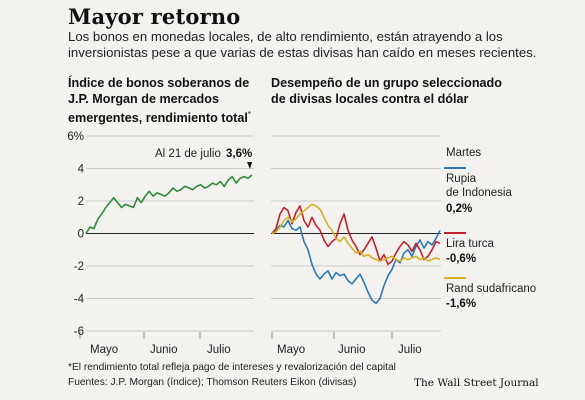  I want to click on legend-value-2: -1,6%, so click(461, 304).